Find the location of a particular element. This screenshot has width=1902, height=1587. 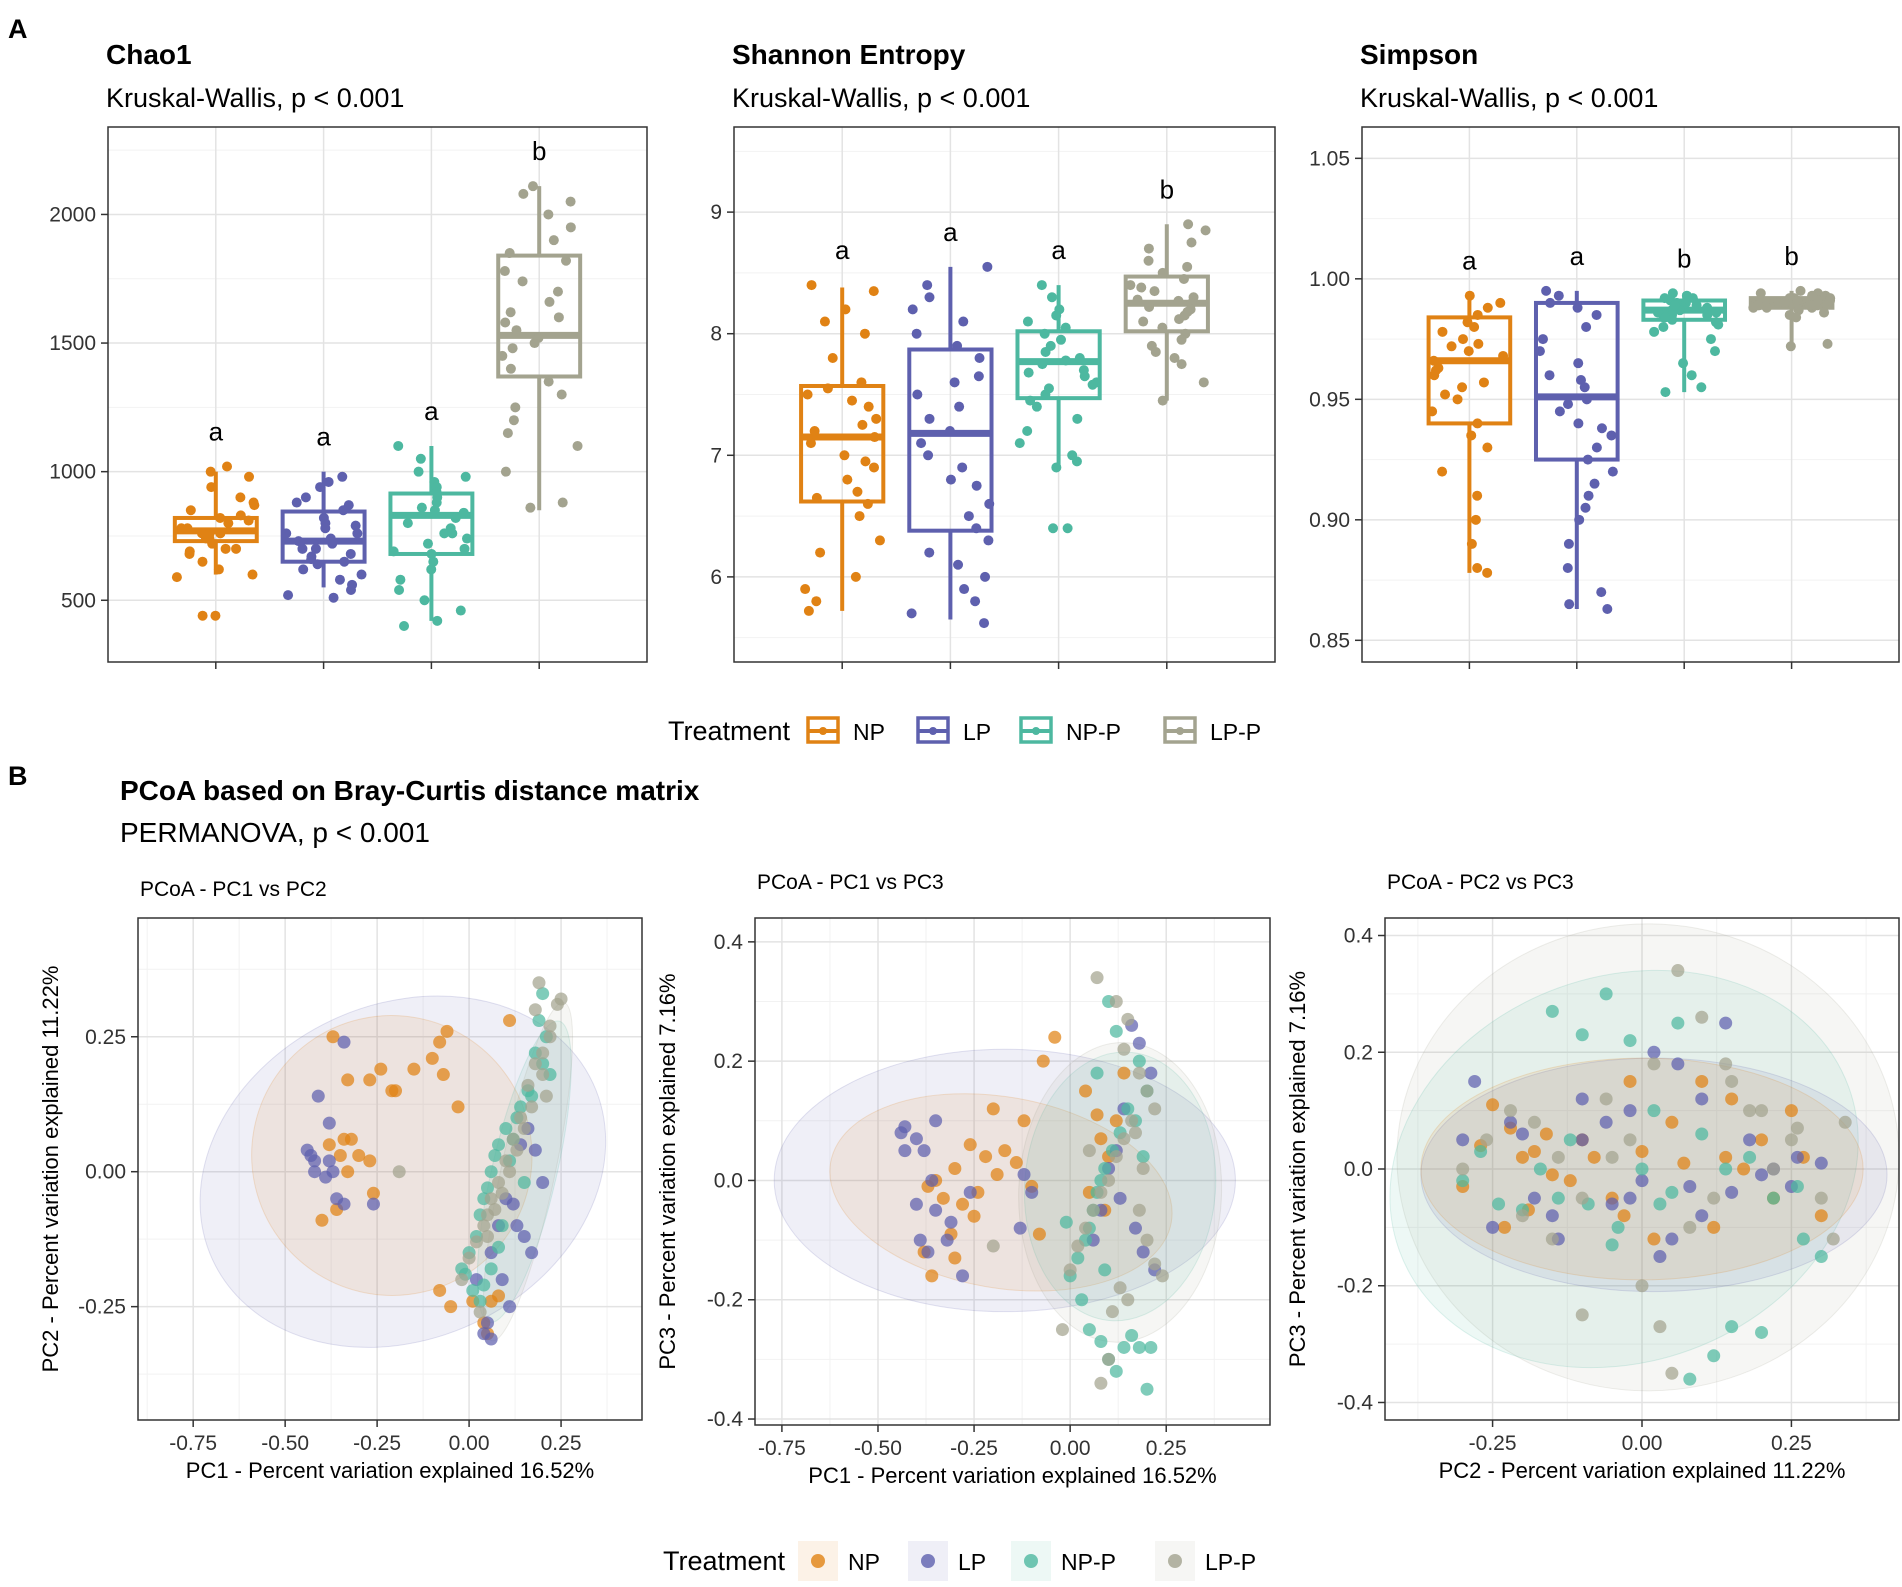

y-tick-label: 9 is located at coordinates (716, 212).